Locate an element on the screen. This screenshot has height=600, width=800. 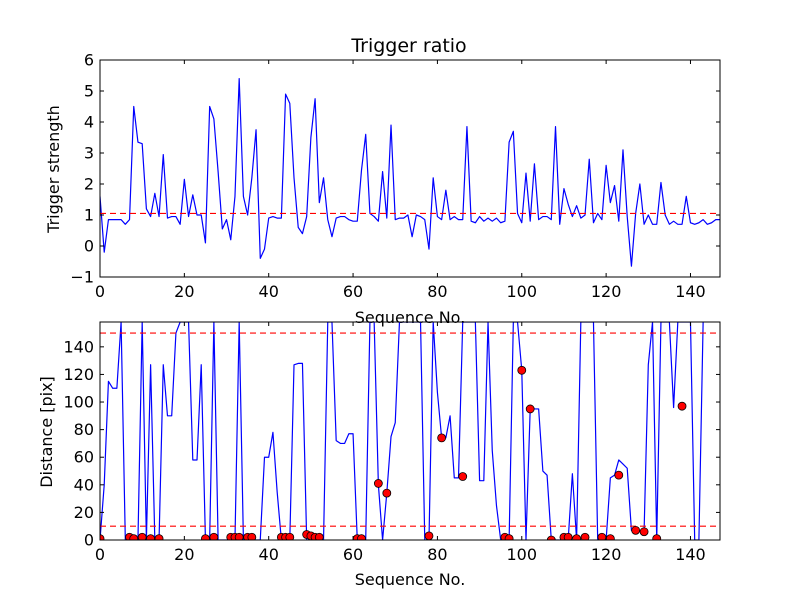
y-tick-label: 120 is located at coordinates (78, 374).